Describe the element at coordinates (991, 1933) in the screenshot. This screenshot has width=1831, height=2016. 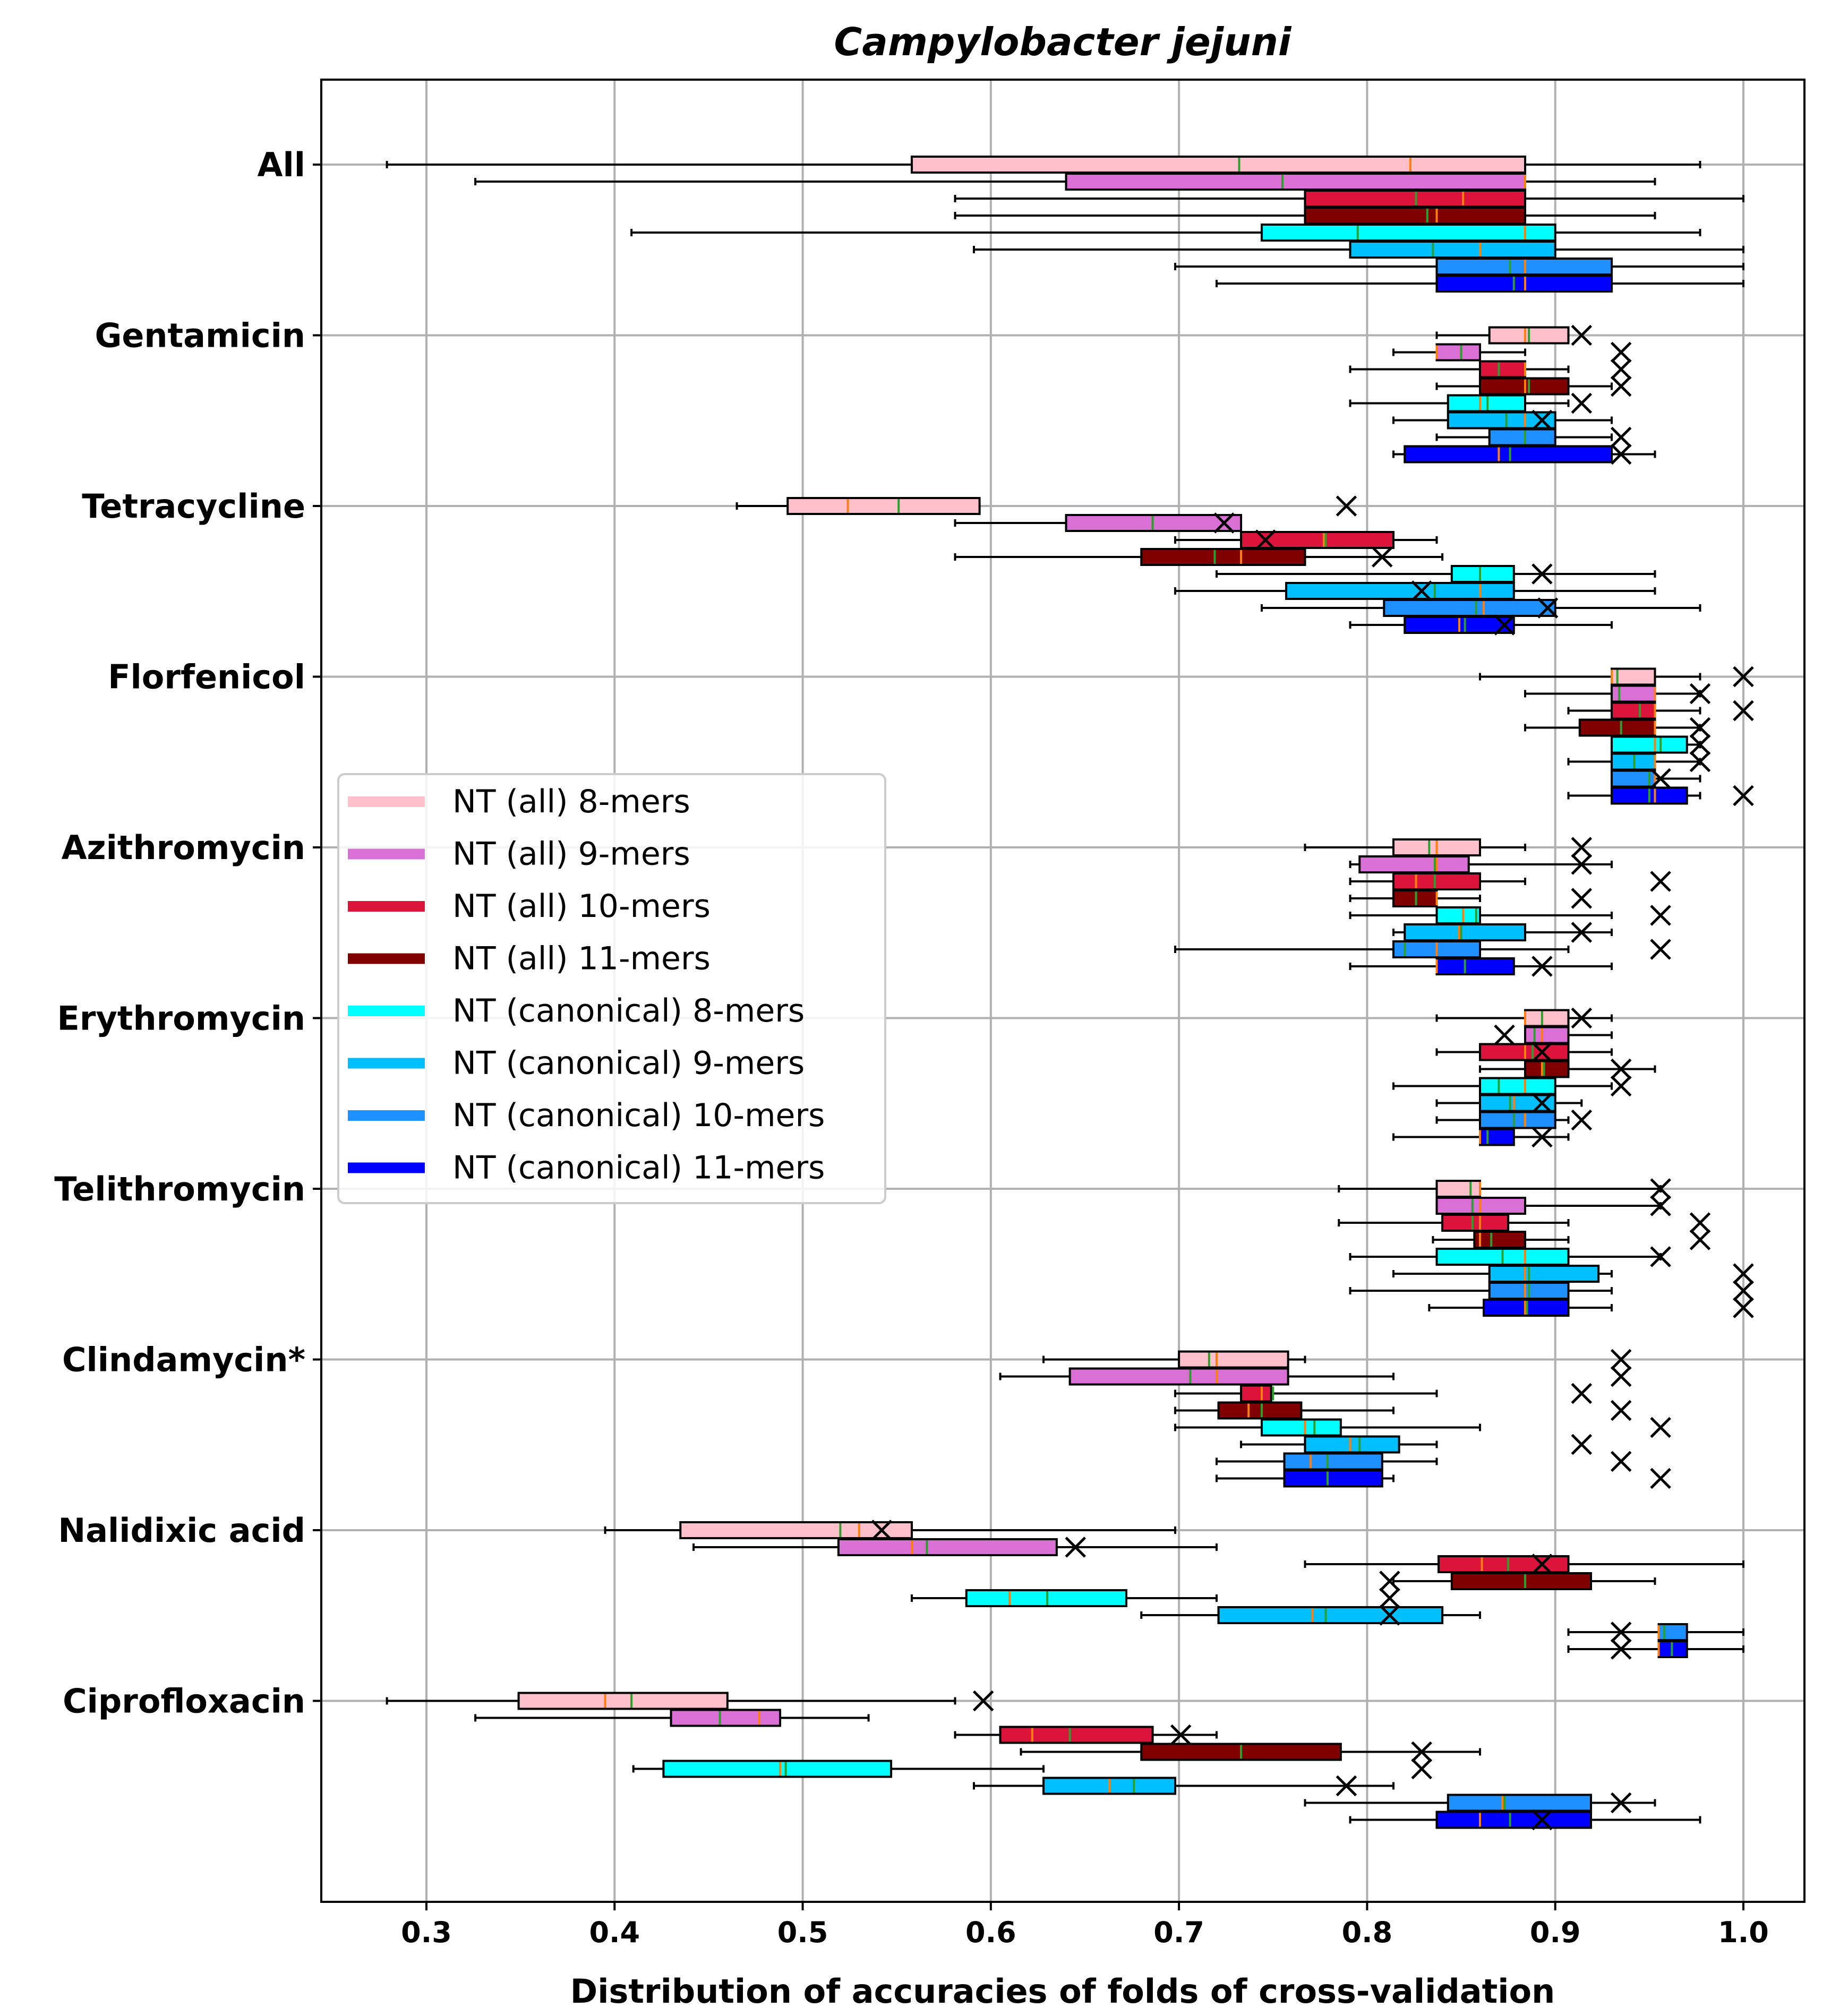
I see `x-tick-label: 0.6` at that location.